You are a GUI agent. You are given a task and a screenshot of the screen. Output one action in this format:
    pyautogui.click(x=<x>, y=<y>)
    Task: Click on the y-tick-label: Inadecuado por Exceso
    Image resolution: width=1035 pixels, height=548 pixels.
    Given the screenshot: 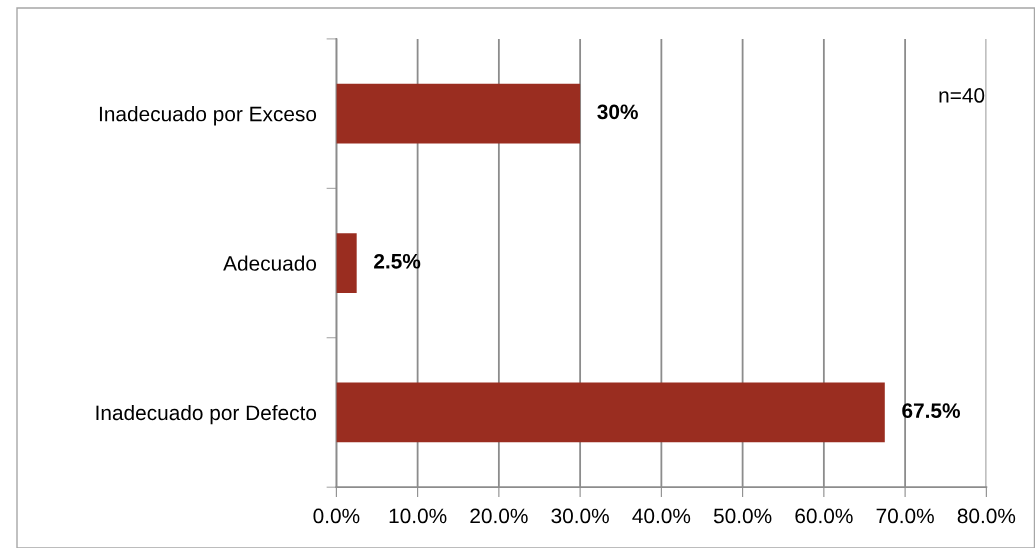 What is the action you would take?
    pyautogui.click(x=208, y=116)
    